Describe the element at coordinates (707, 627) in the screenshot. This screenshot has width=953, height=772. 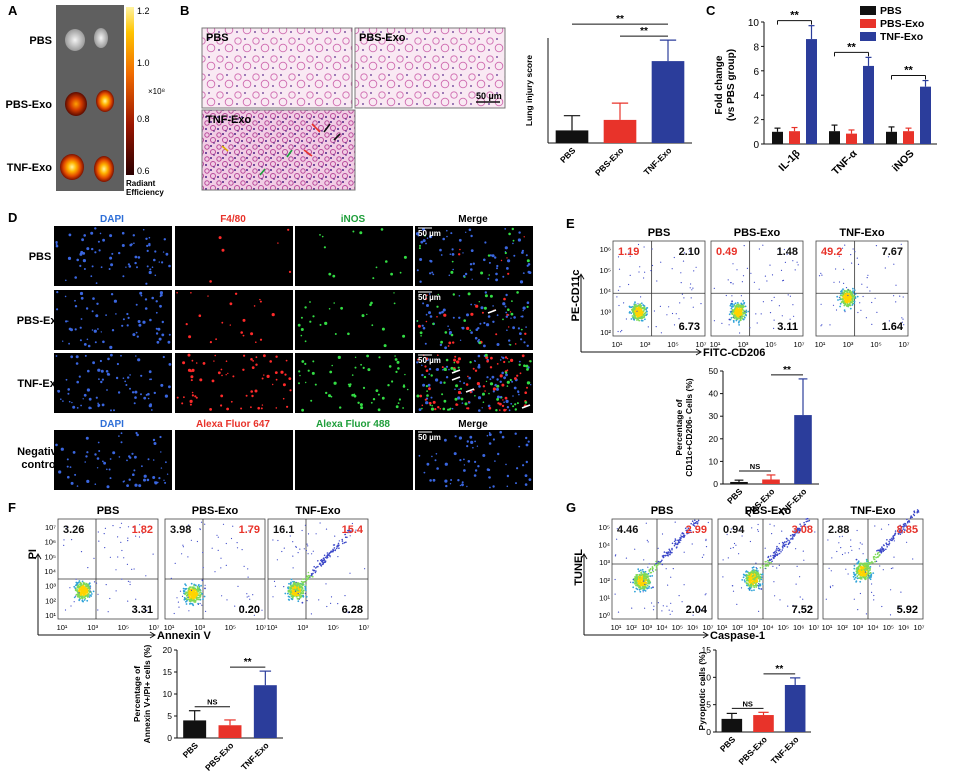
I see `x-tick: 10⁷` at that location.